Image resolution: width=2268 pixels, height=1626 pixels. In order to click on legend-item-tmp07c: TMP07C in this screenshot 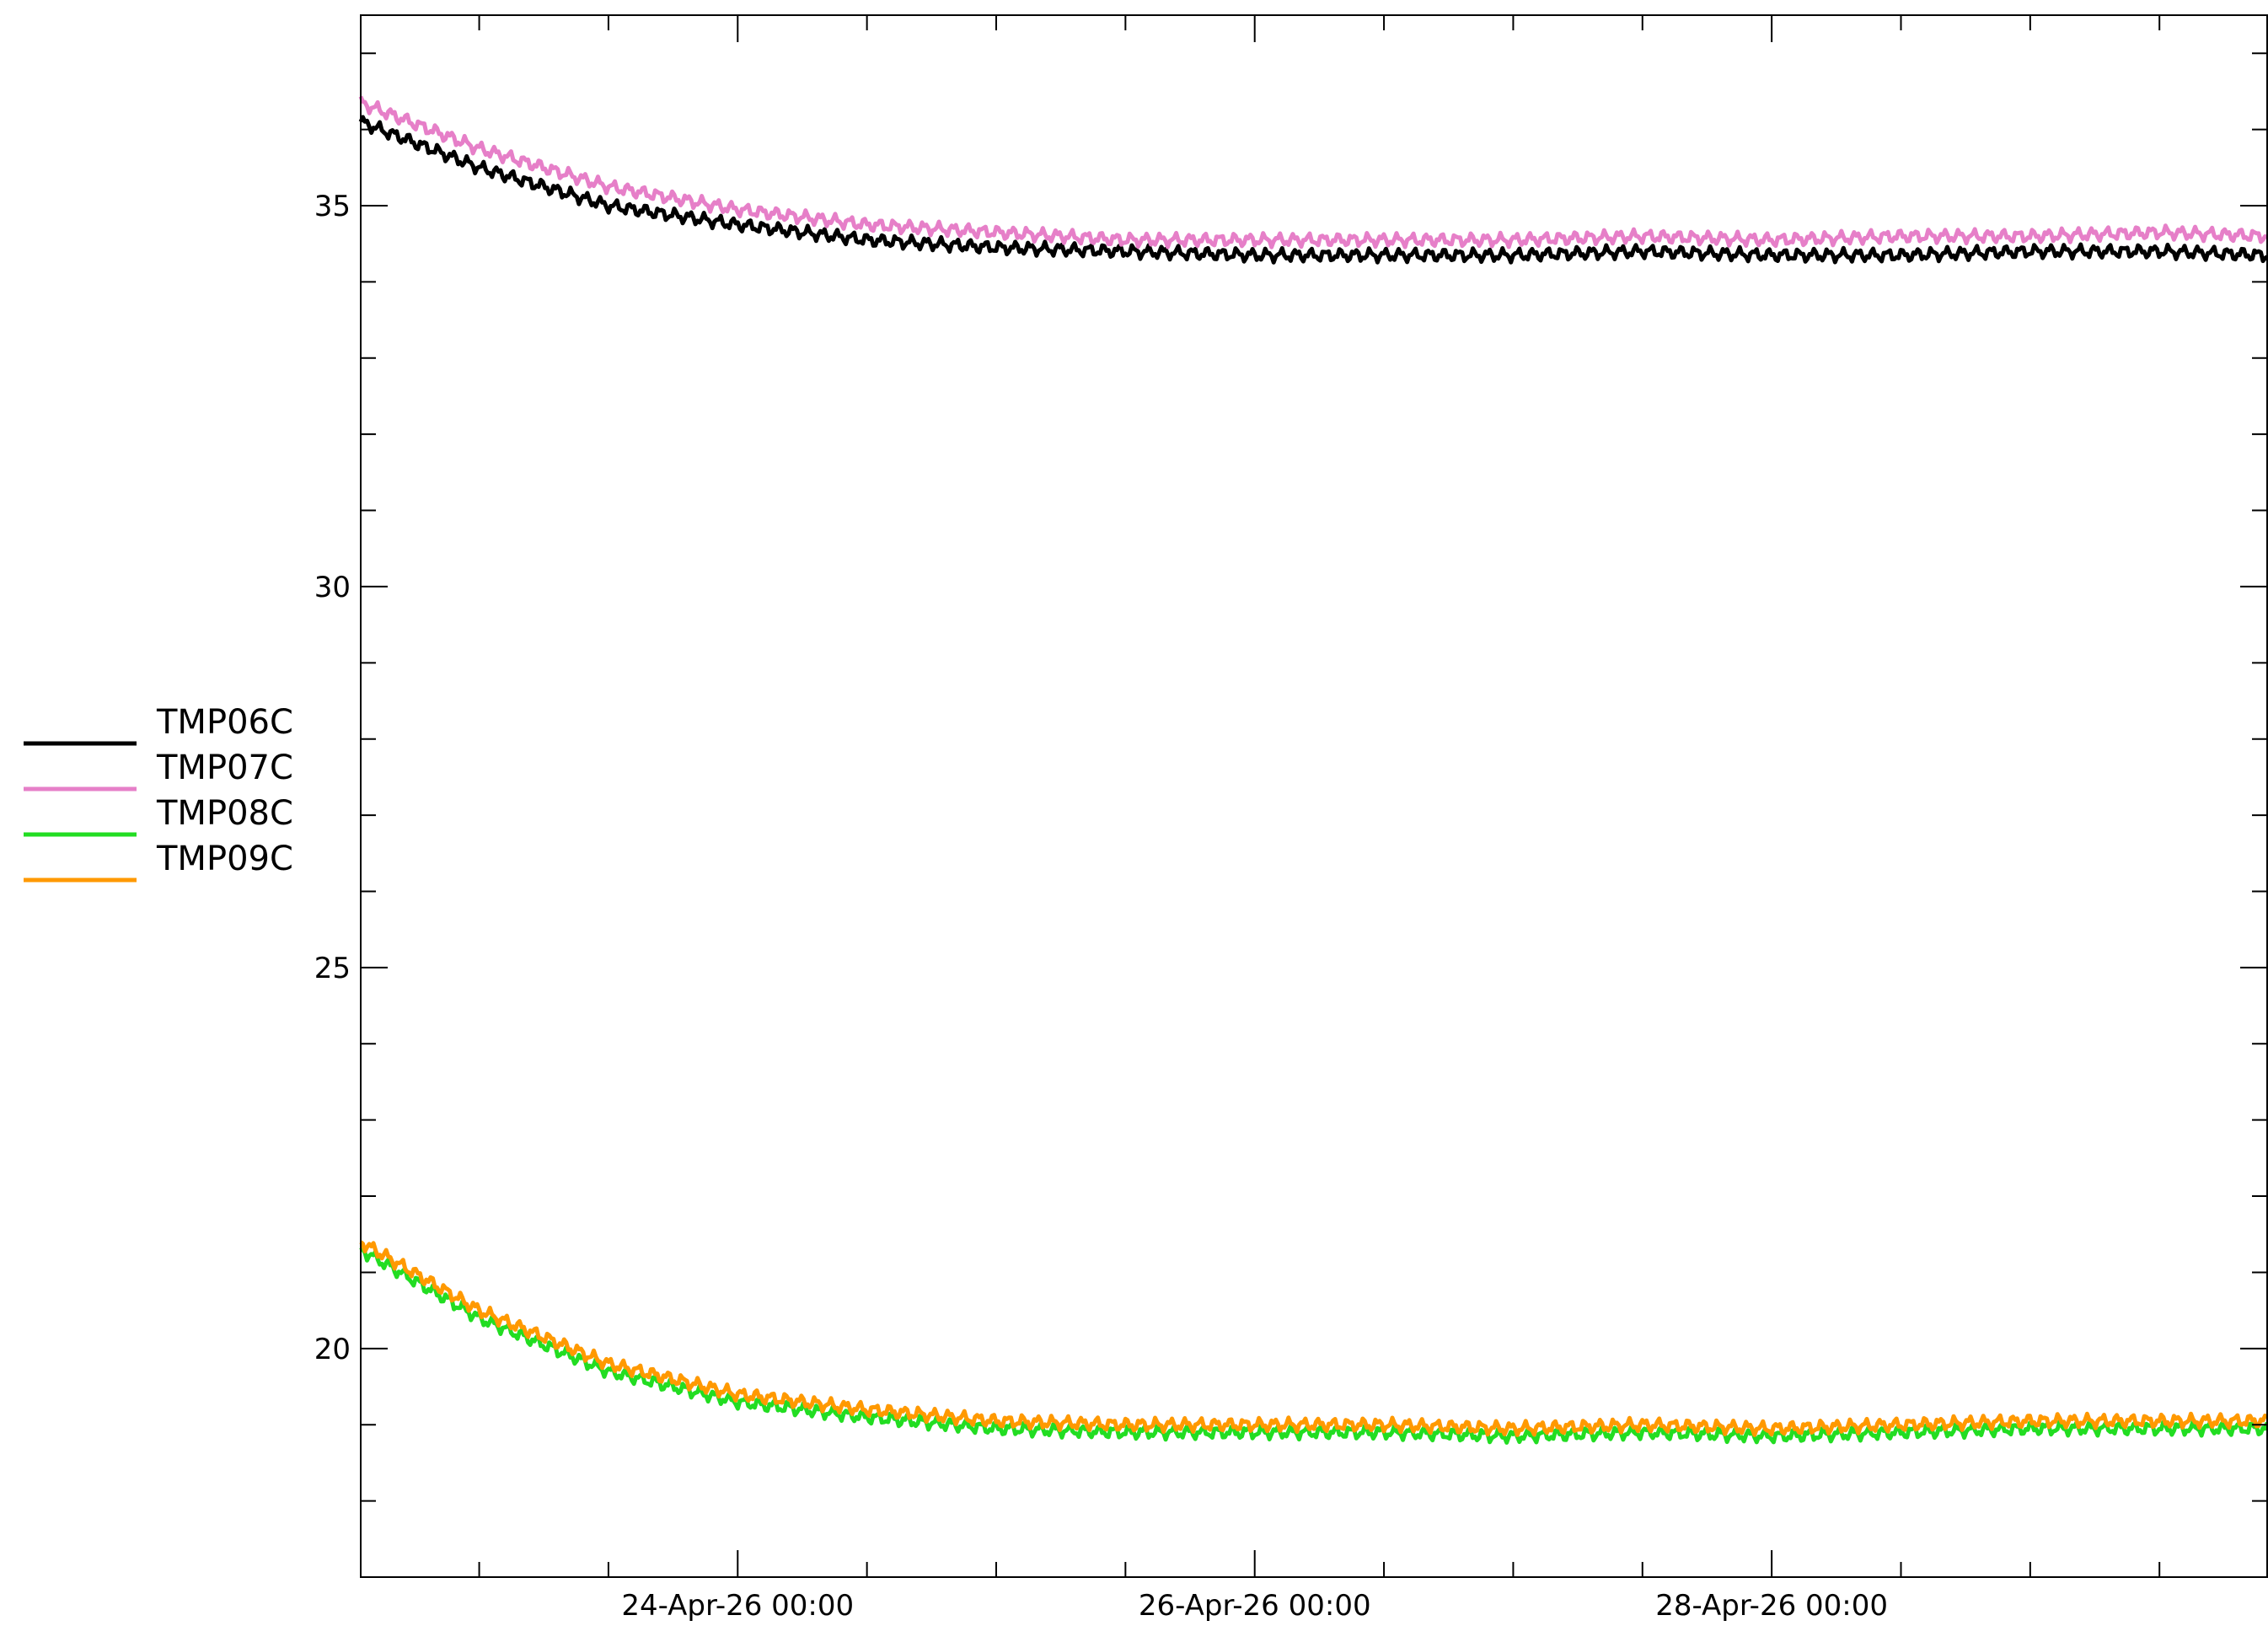, I will do `click(158, 770)`.